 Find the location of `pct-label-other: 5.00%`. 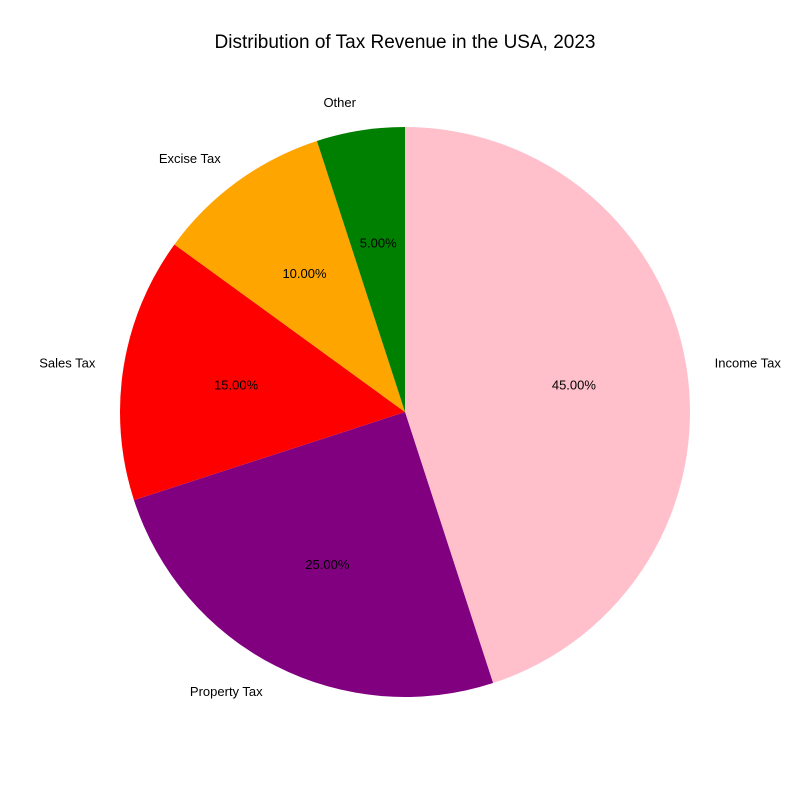

pct-label-other: 5.00% is located at coordinates (378, 243).